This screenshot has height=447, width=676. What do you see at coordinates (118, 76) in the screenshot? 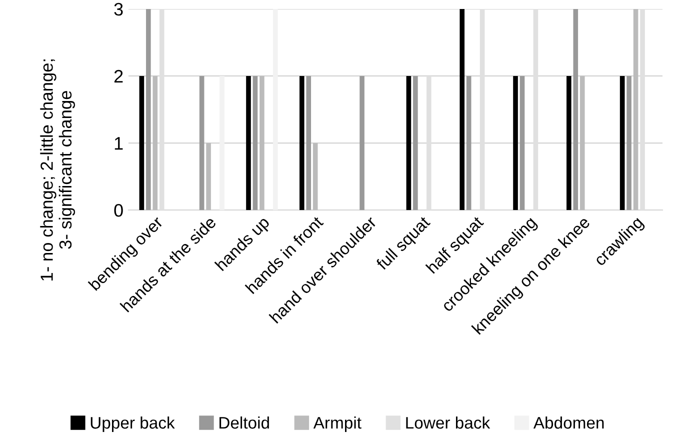
I see `y-tick-label: 2` at bounding box center [118, 76].